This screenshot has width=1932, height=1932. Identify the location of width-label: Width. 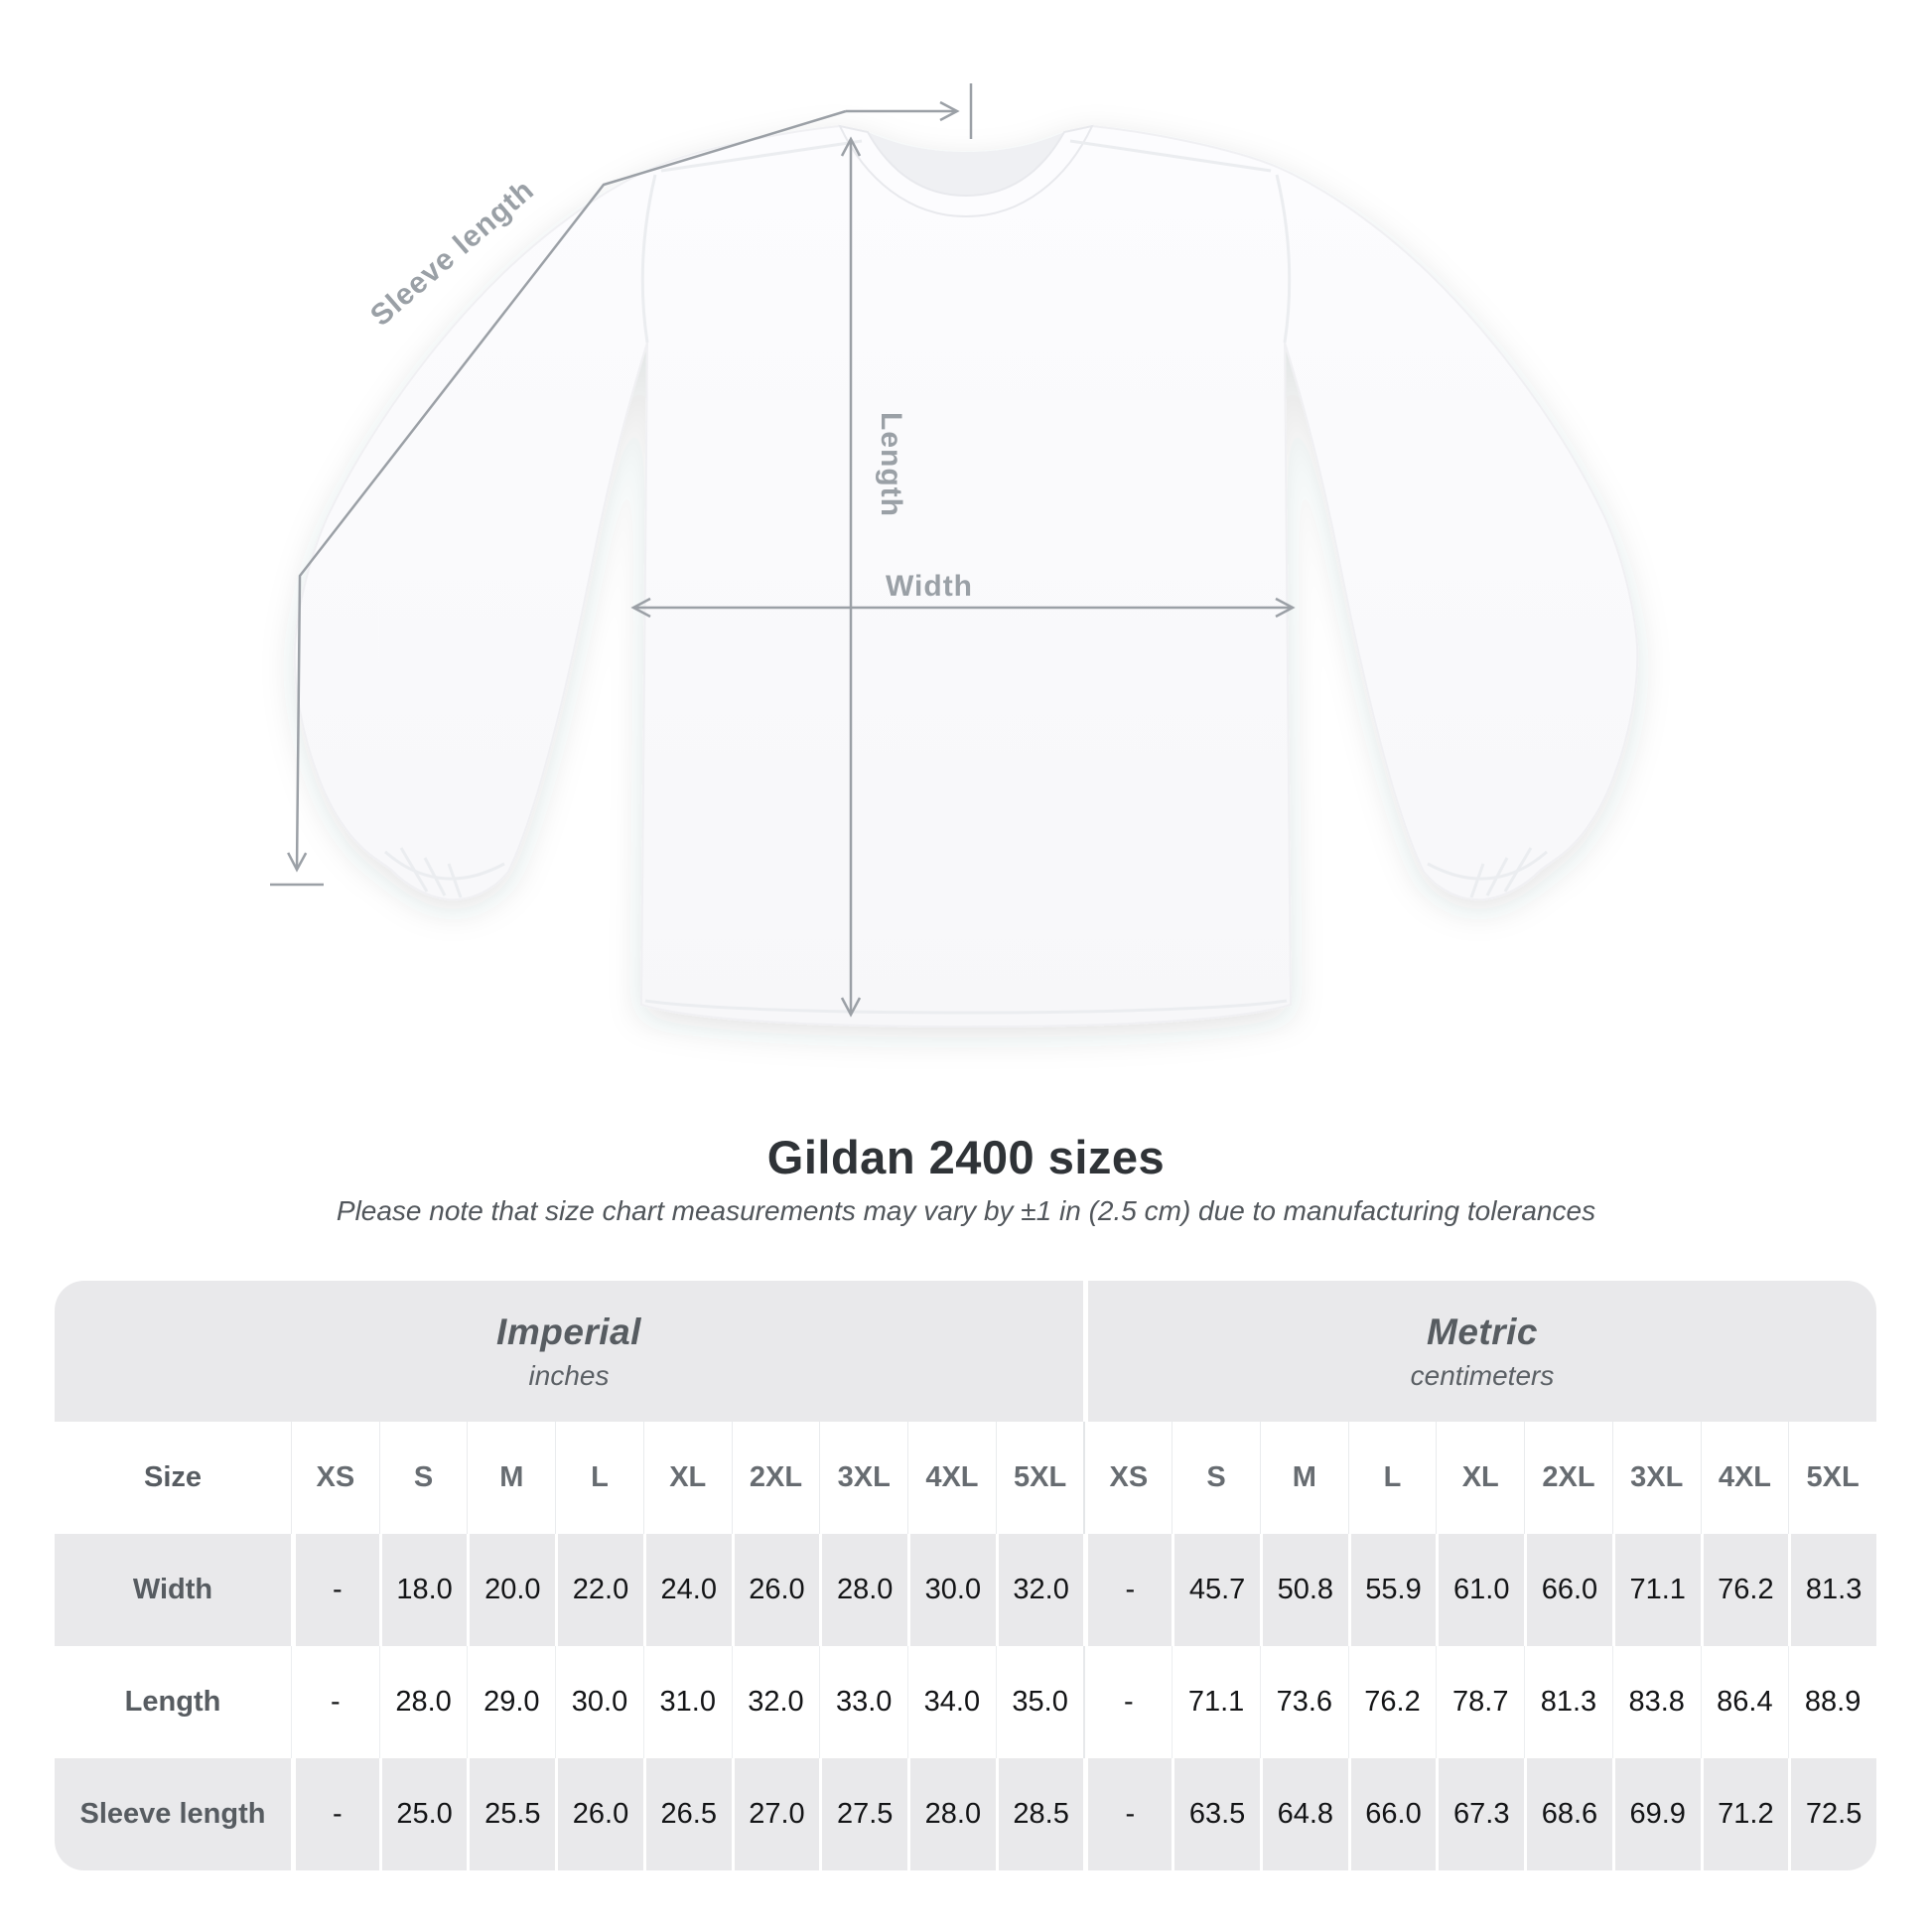
(930, 586).